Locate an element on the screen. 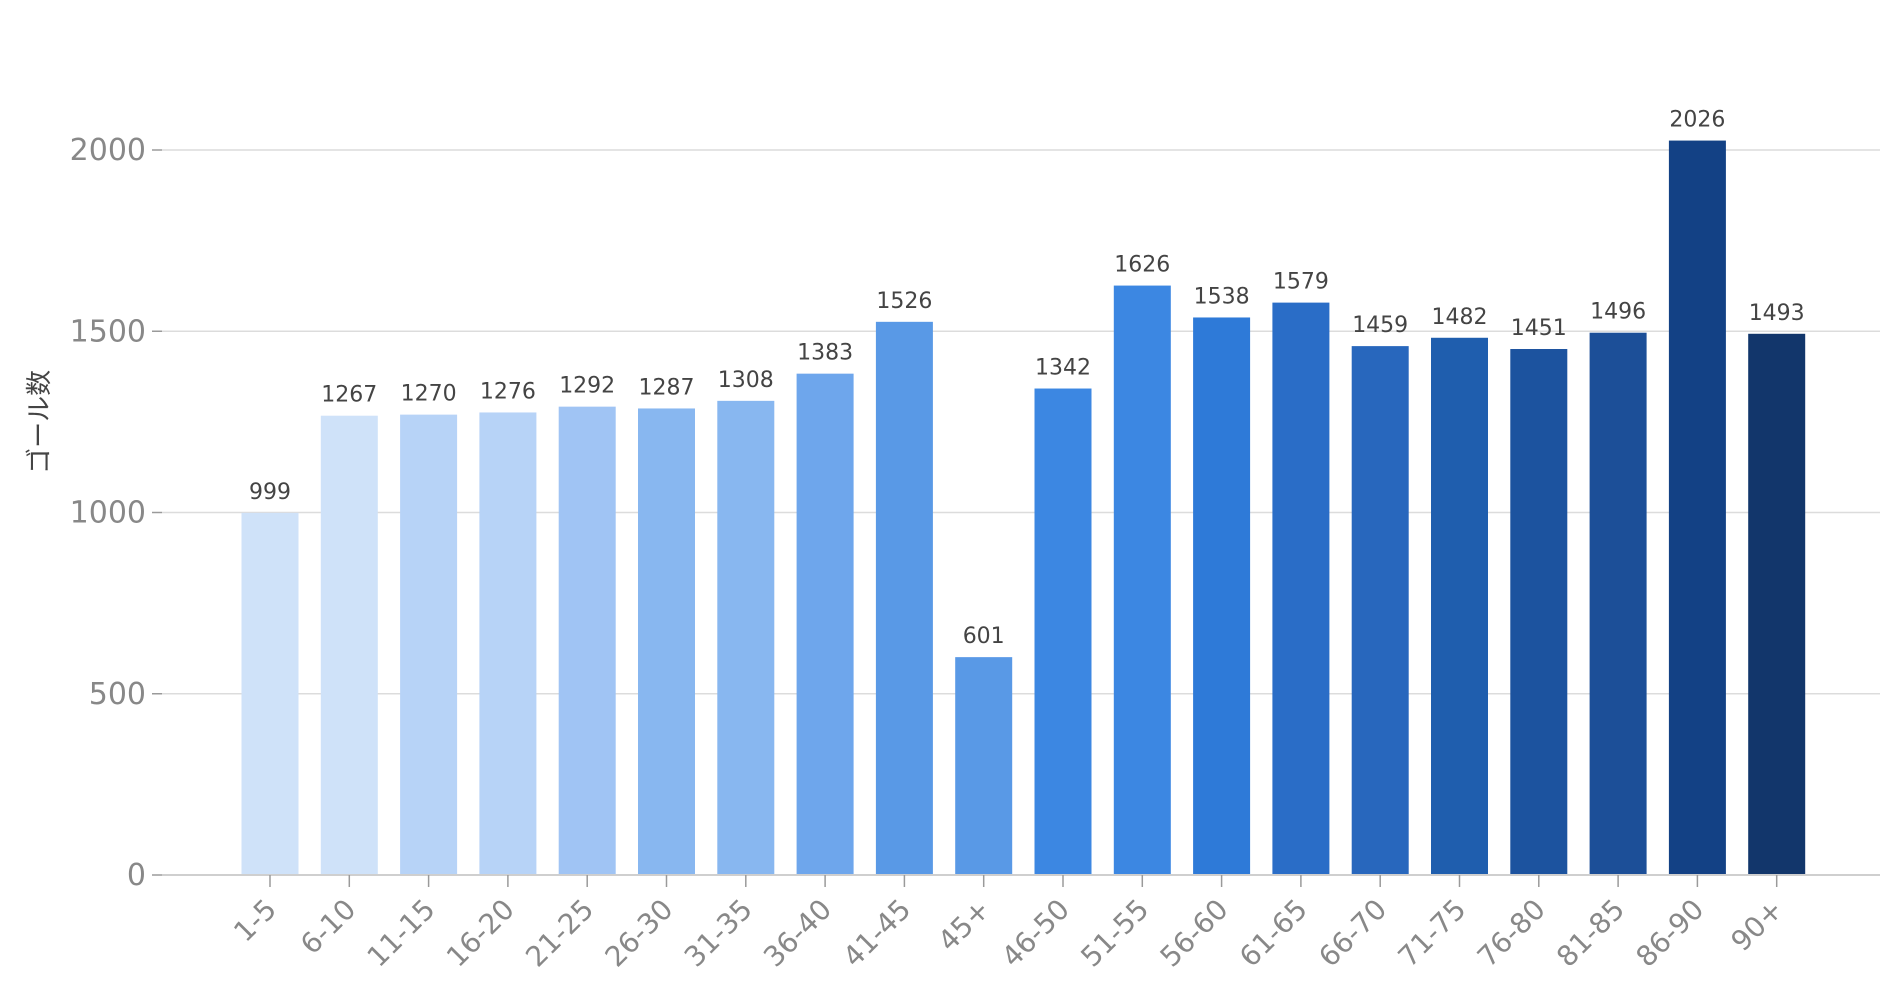 The height and width of the screenshot is (1000, 1900). bar-45+ is located at coordinates (984, 766).